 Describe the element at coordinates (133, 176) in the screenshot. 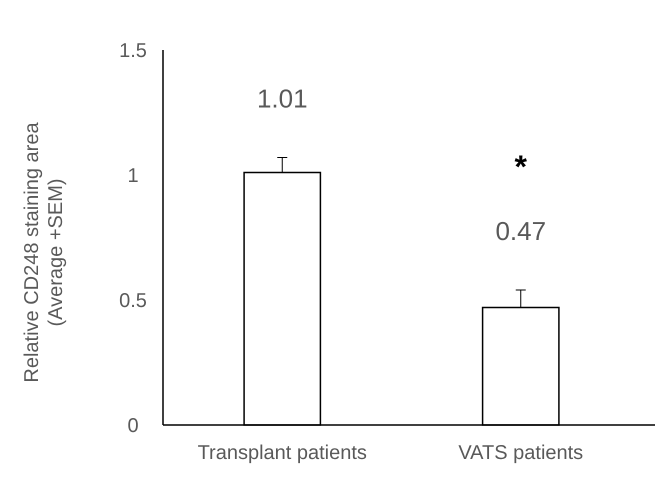

I see `y-tick-label: 1` at that location.